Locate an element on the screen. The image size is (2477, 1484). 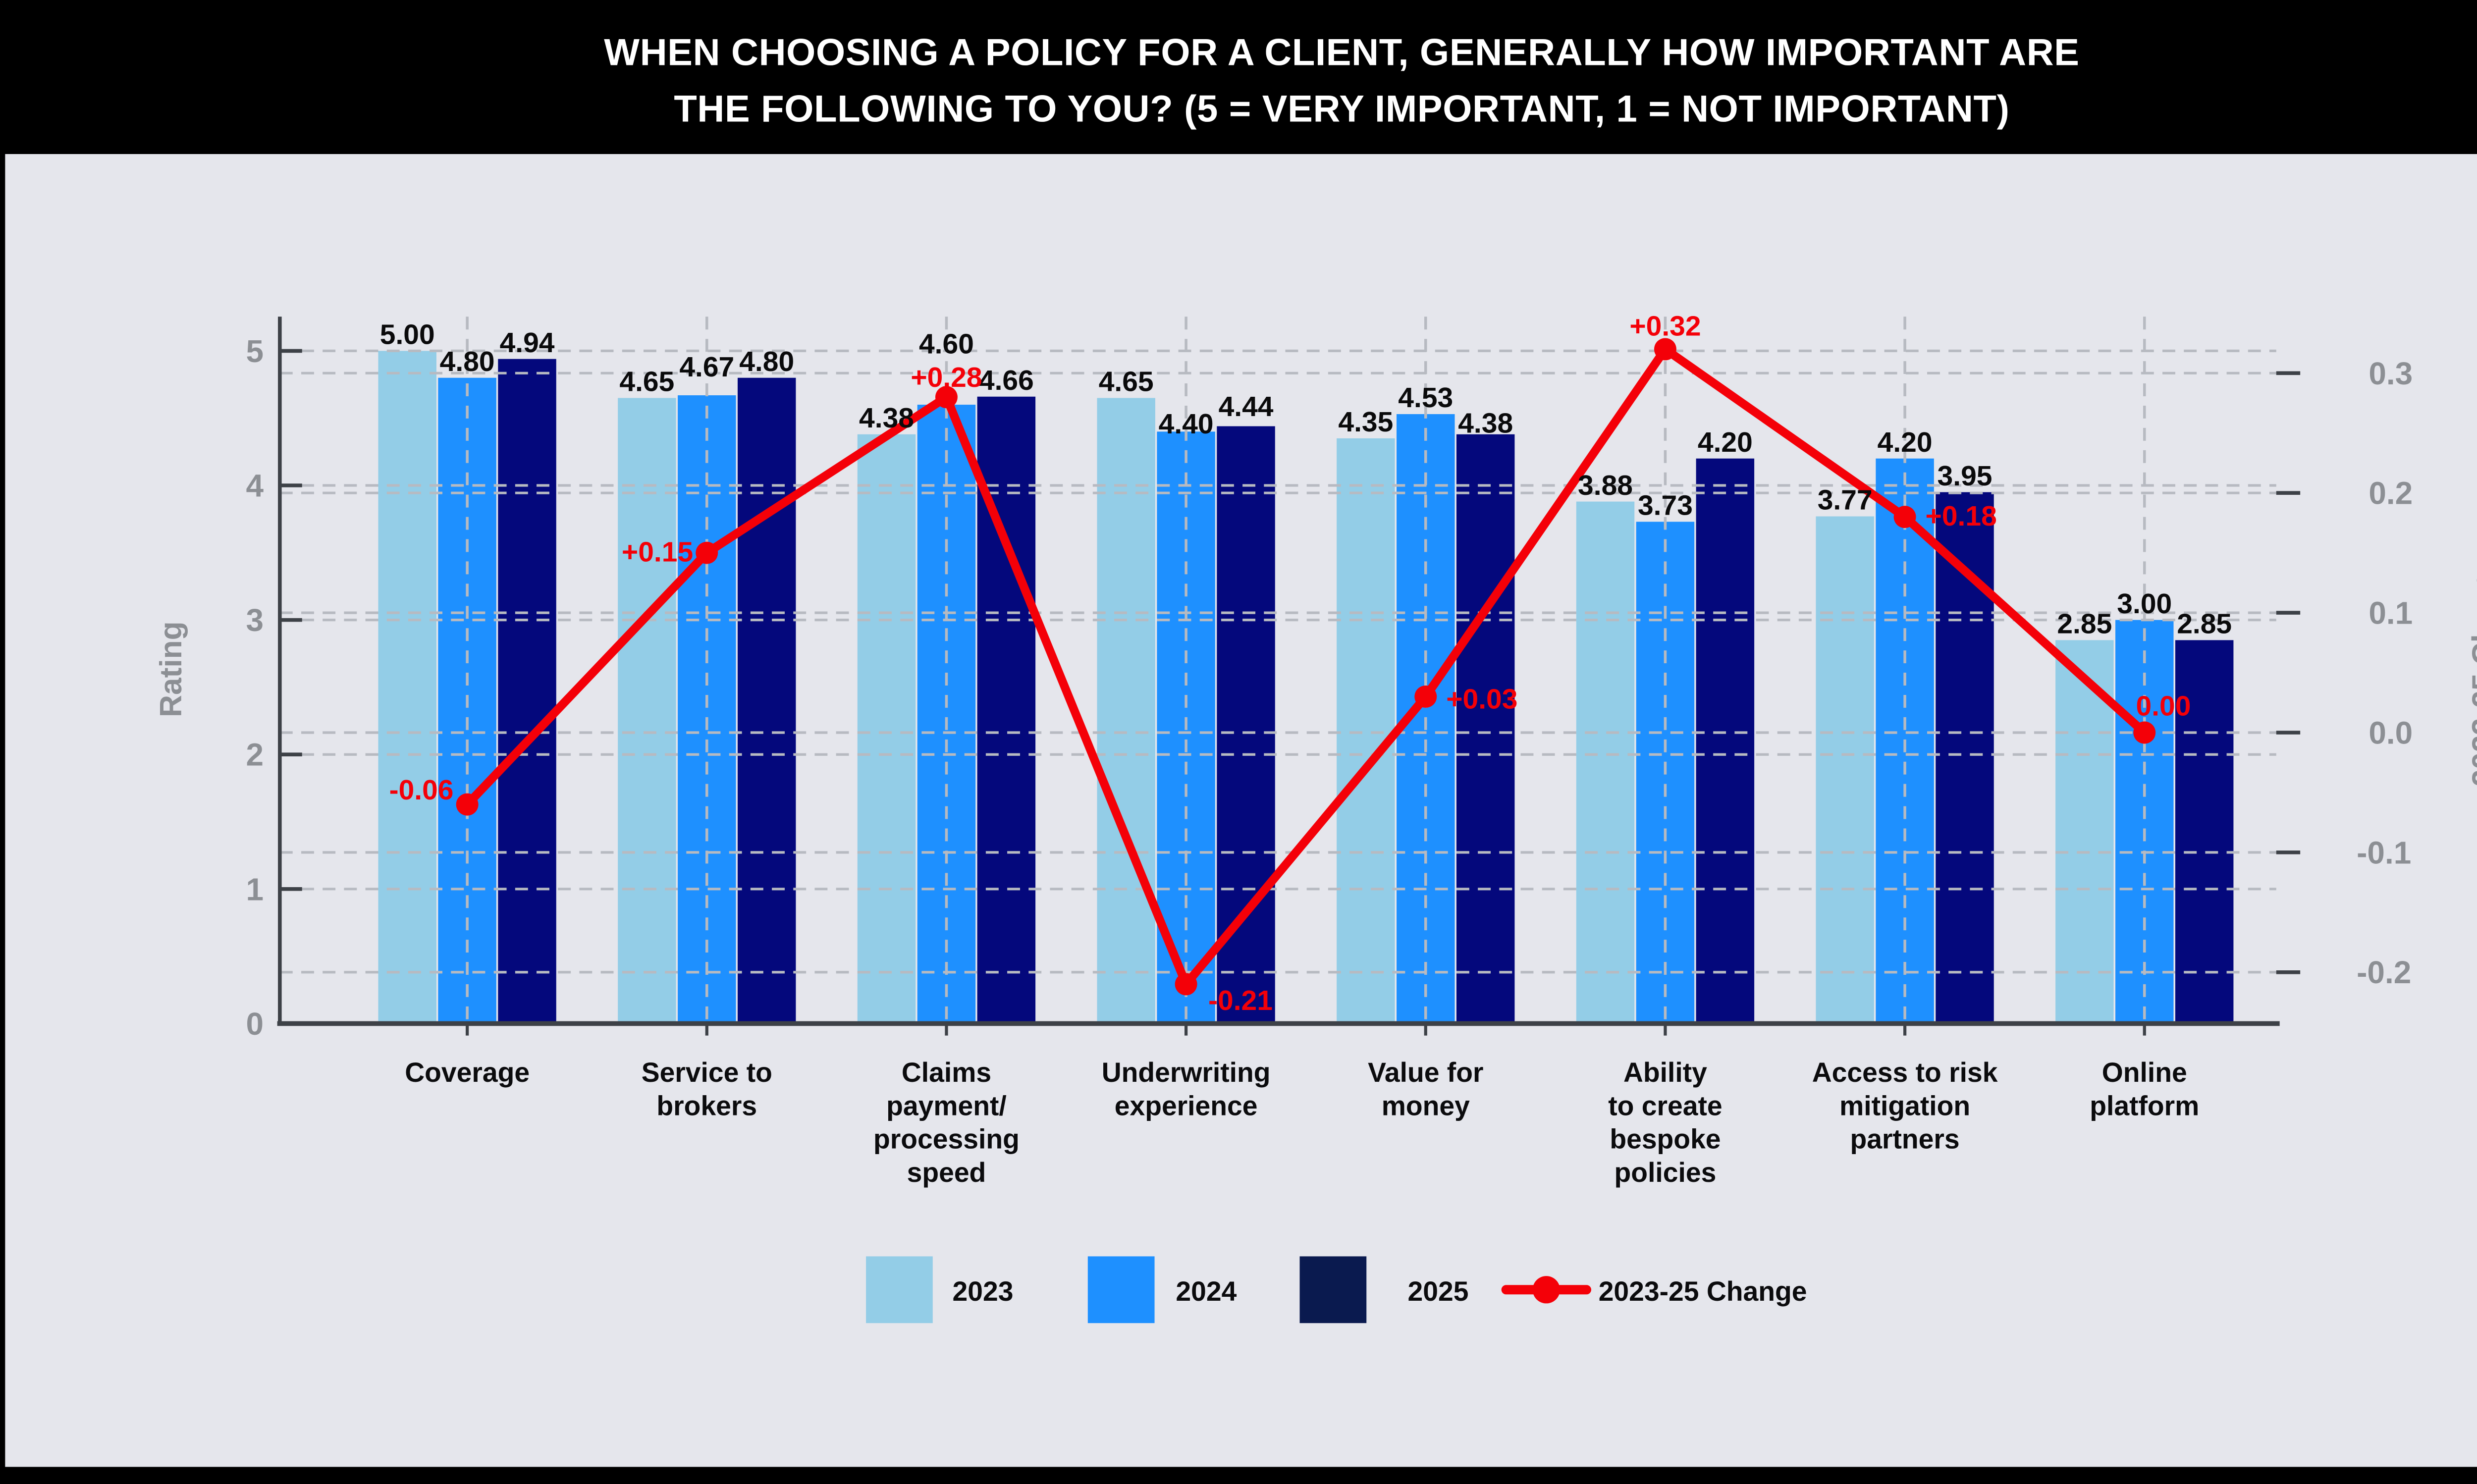
value-label-2025-underwriting-experience: 4.44 is located at coordinates (1247, 407).